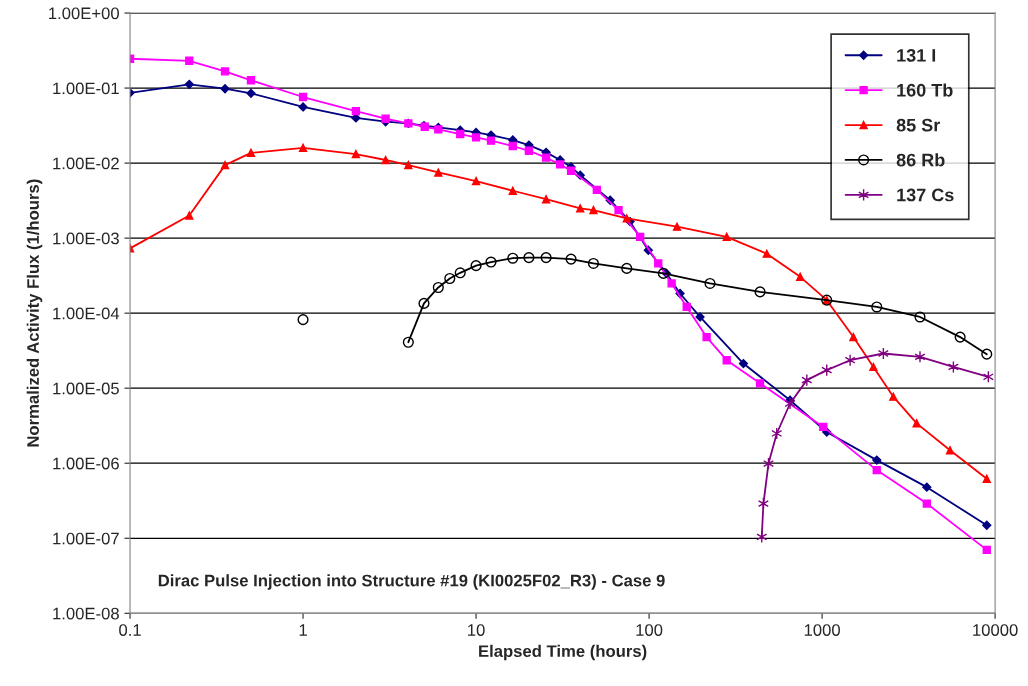 This screenshot has height=686, width=1028. What do you see at coordinates (86, 163) in the screenshot?
I see `y-tick-label: 1.00E-02` at bounding box center [86, 163].